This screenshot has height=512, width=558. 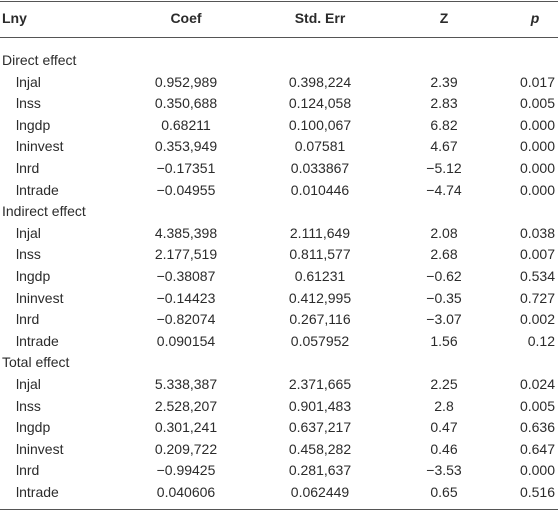 What do you see at coordinates (444, 492) in the screenshot?
I see `table-cell: 0.65` at bounding box center [444, 492].